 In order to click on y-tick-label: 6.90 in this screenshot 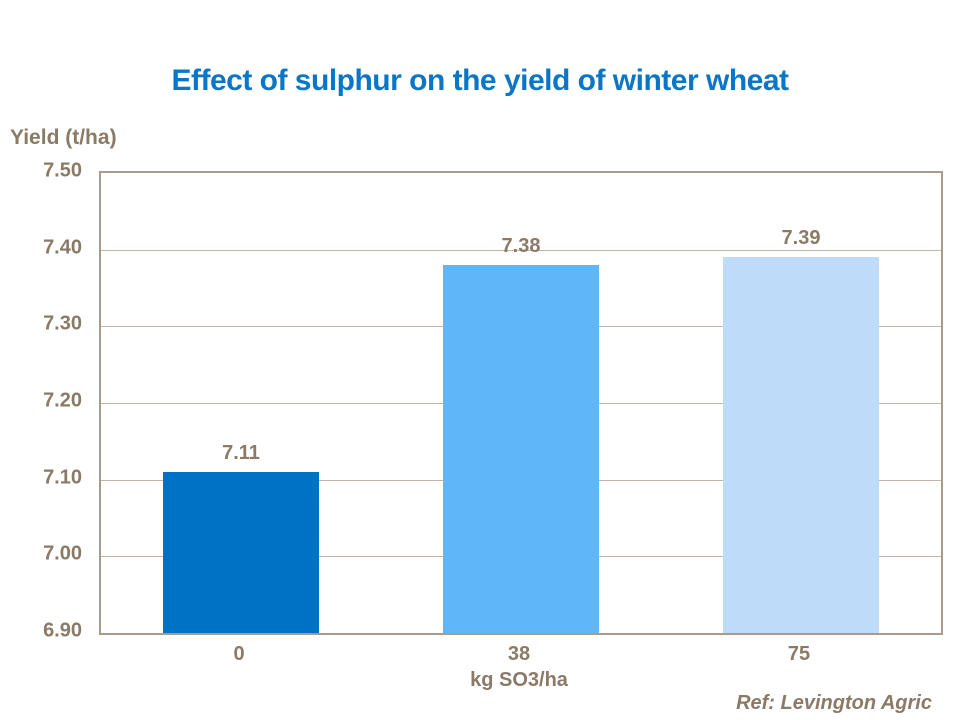, I will do `click(62, 630)`.